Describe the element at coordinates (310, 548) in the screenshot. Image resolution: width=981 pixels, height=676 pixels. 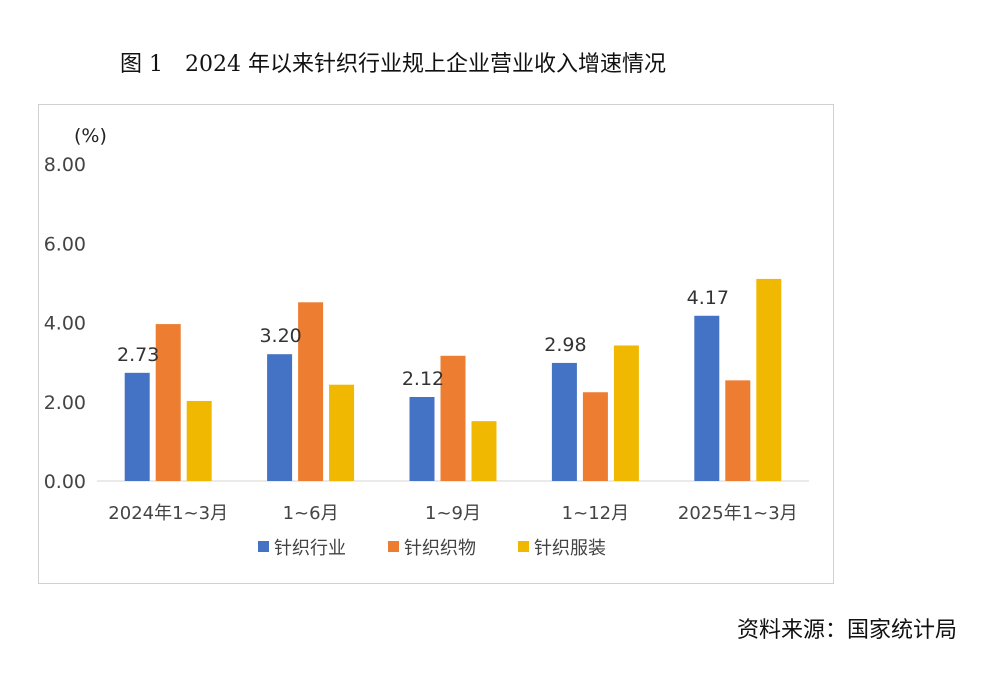
I see `legend-label: 针织行业` at that location.